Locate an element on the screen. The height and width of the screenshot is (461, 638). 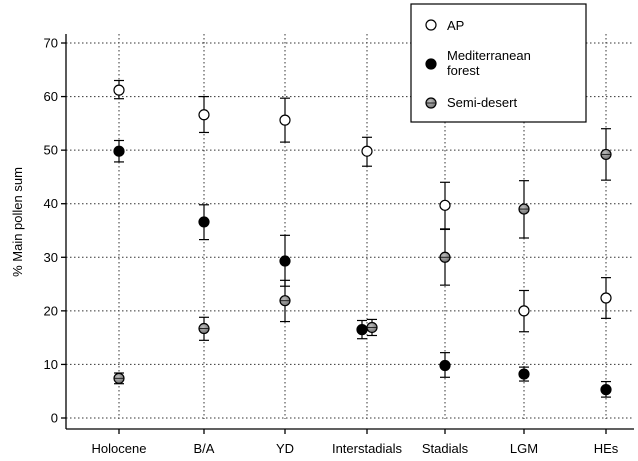
y-tick-label: 0 is located at coordinates (54, 418).